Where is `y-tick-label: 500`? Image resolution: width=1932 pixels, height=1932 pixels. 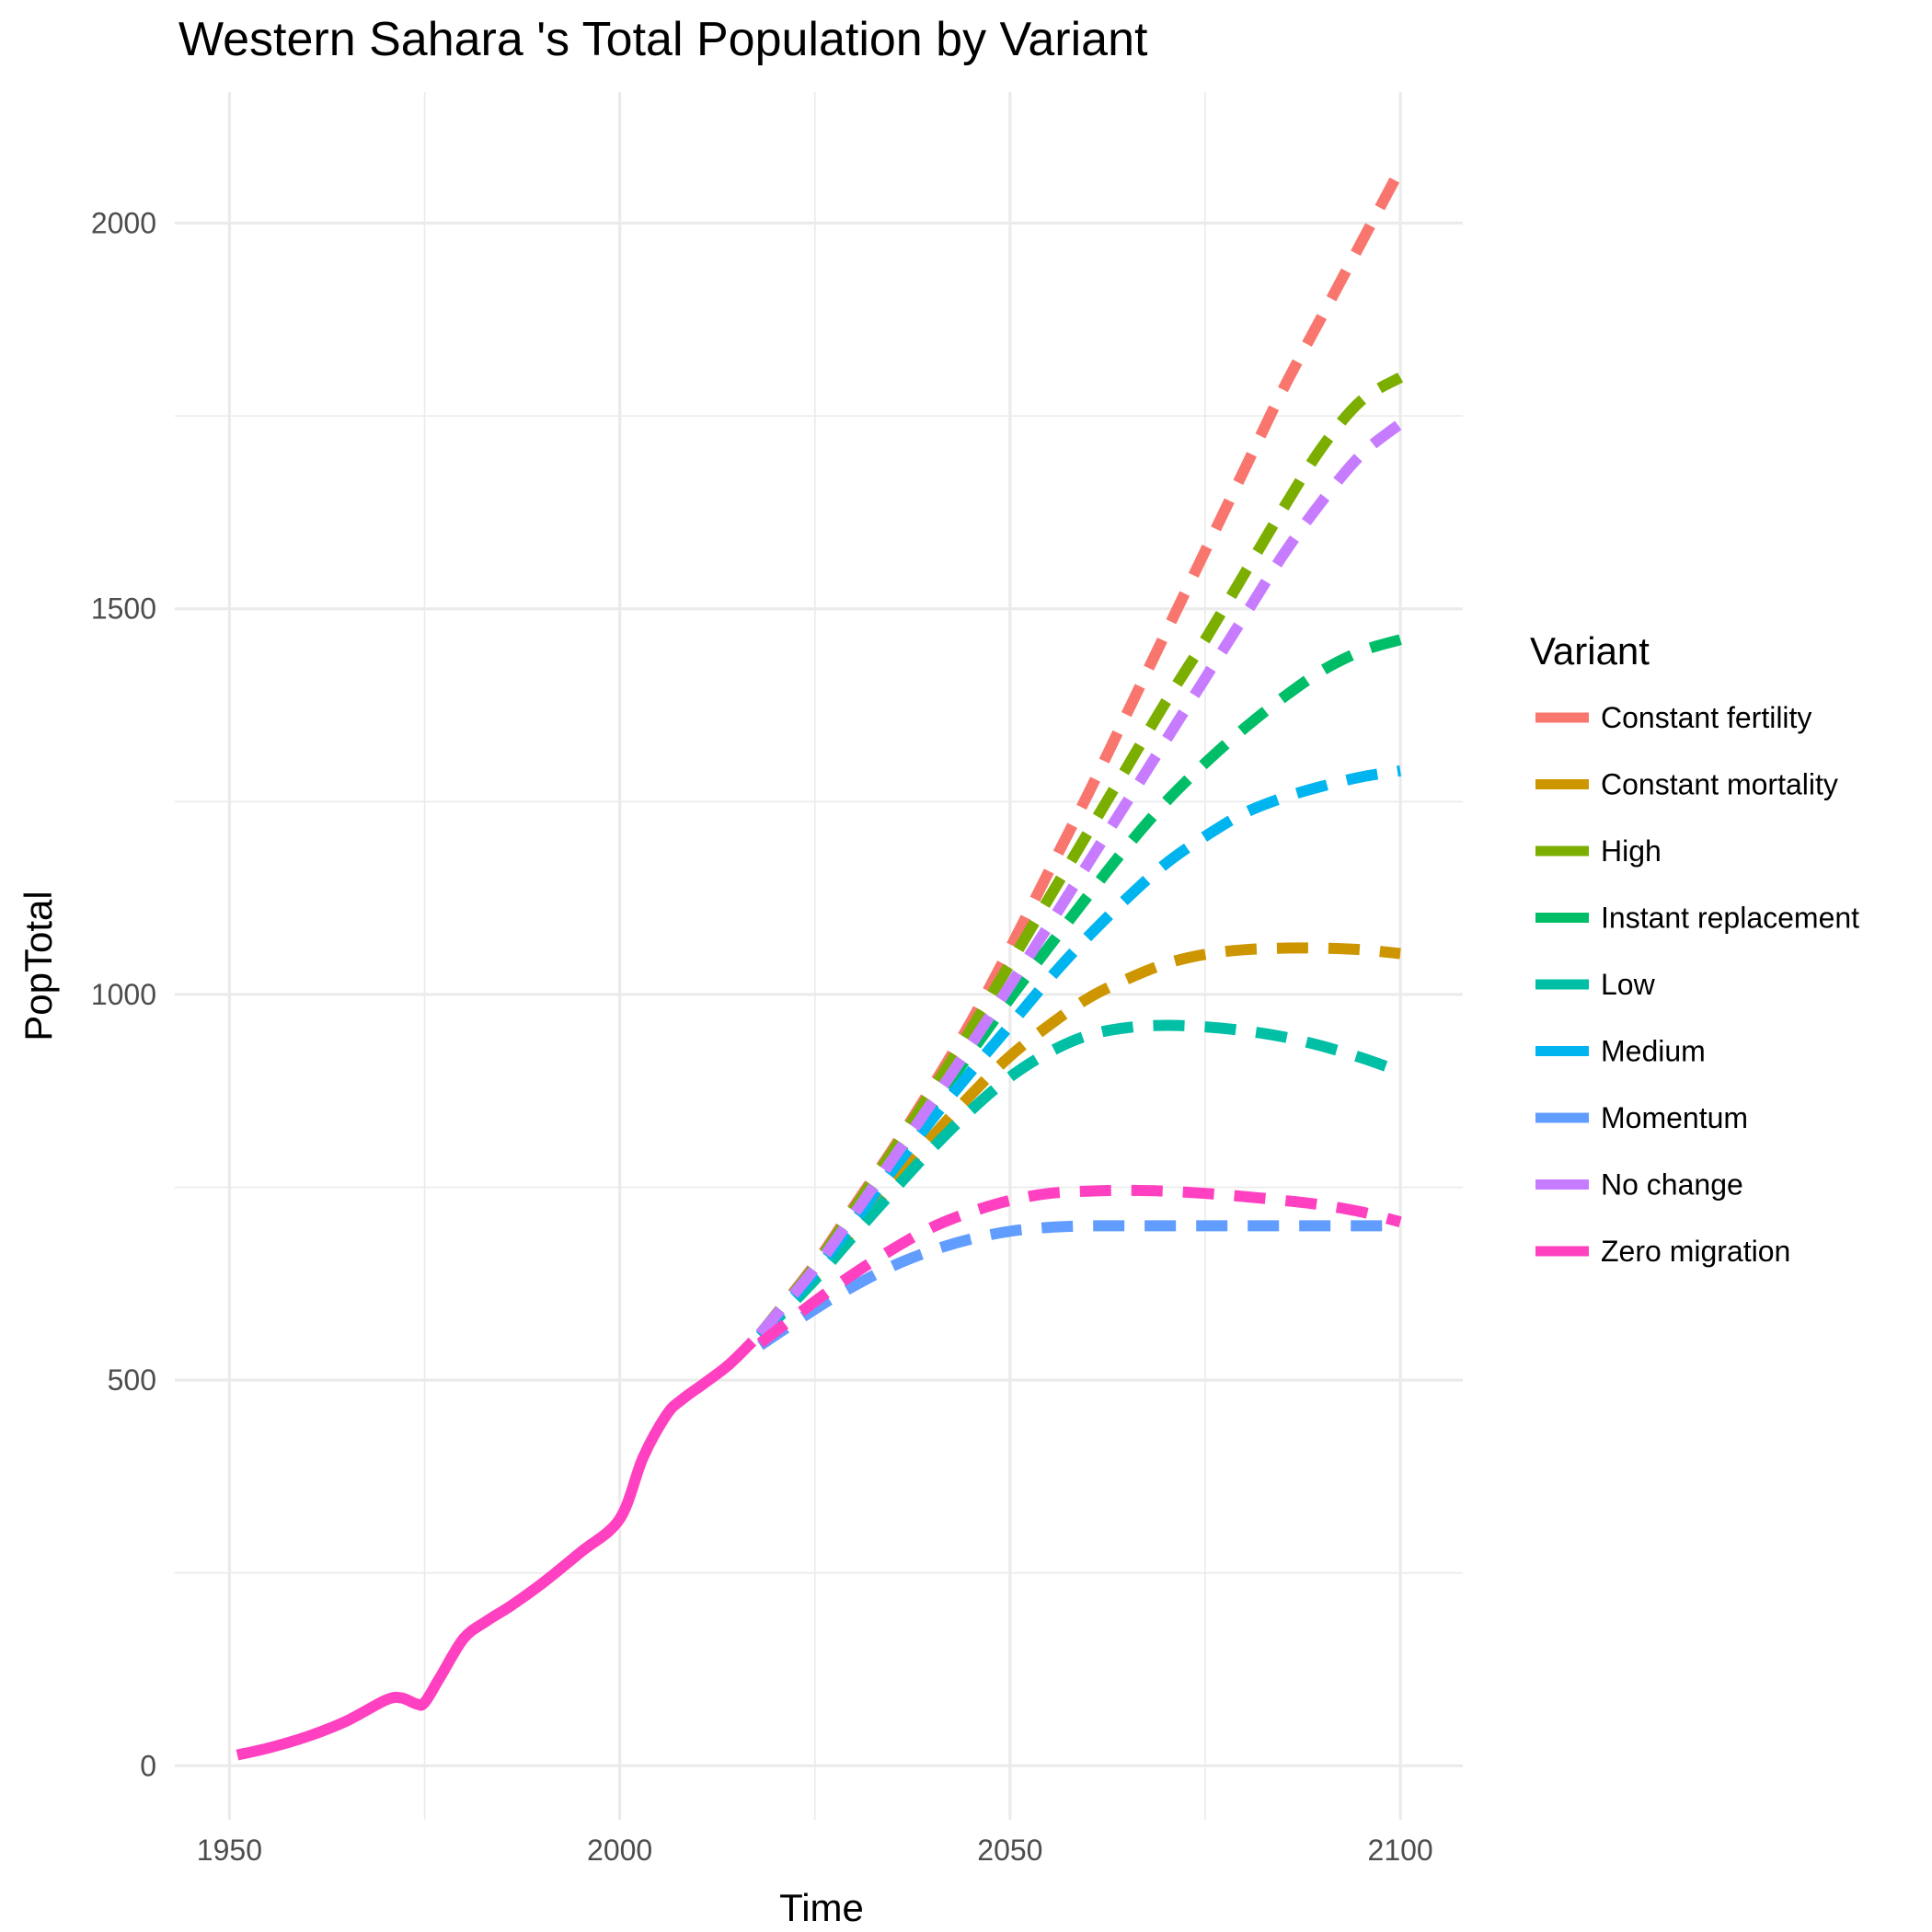 y-tick-label: 500 is located at coordinates (132, 1380).